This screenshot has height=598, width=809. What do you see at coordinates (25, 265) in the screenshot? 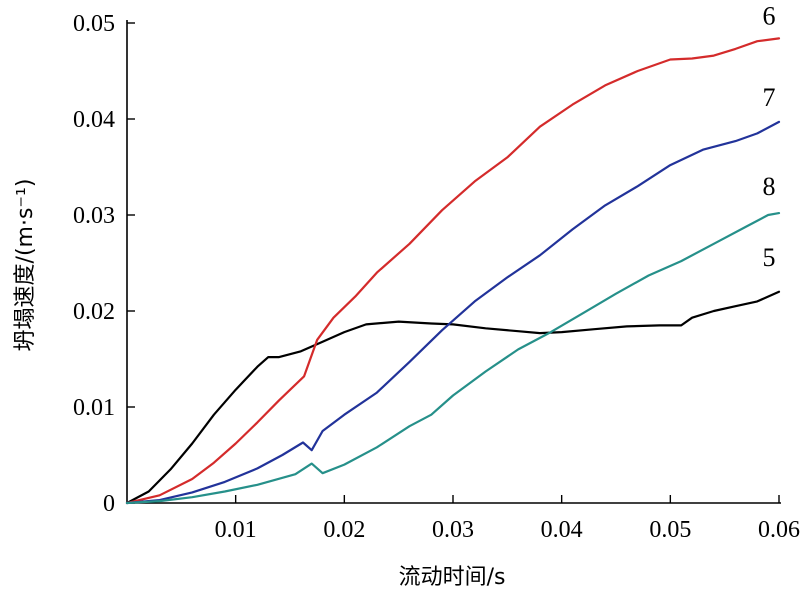
I see `y-axis-title: 坍塌速度/(m·s⁻¹)` at bounding box center [25, 265].